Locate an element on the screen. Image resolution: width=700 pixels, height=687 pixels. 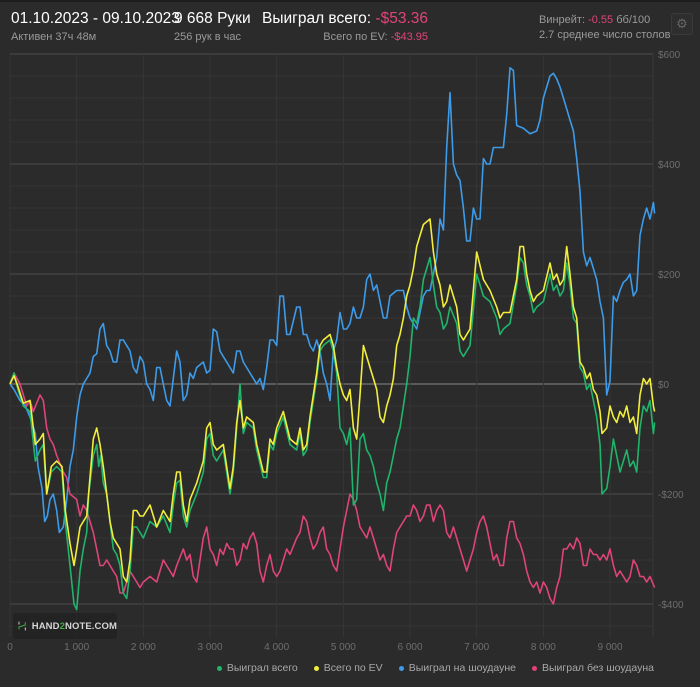
legend-item-ev-total: Всего по EV is located at coordinates (348, 668).